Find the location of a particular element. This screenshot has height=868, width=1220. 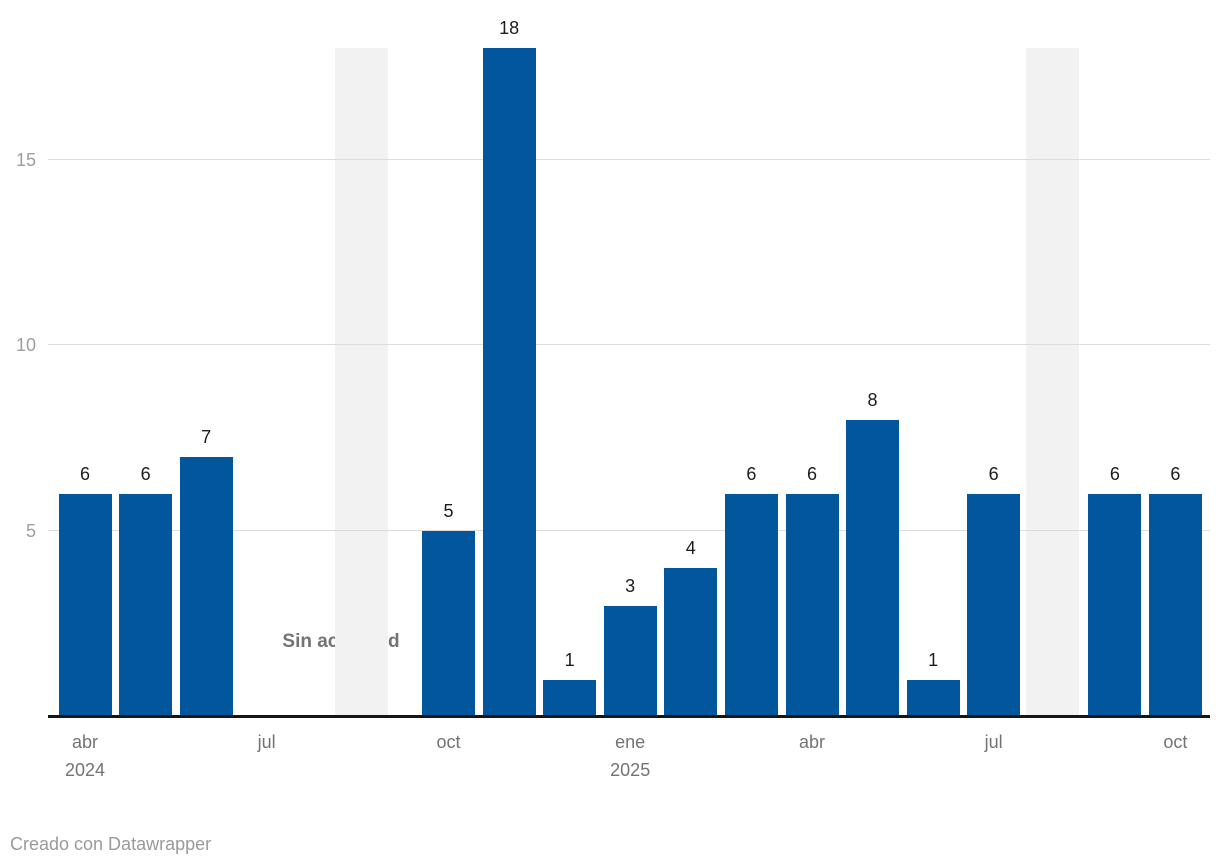

value-label-oct-2025: 6 is located at coordinates (1175, 474).